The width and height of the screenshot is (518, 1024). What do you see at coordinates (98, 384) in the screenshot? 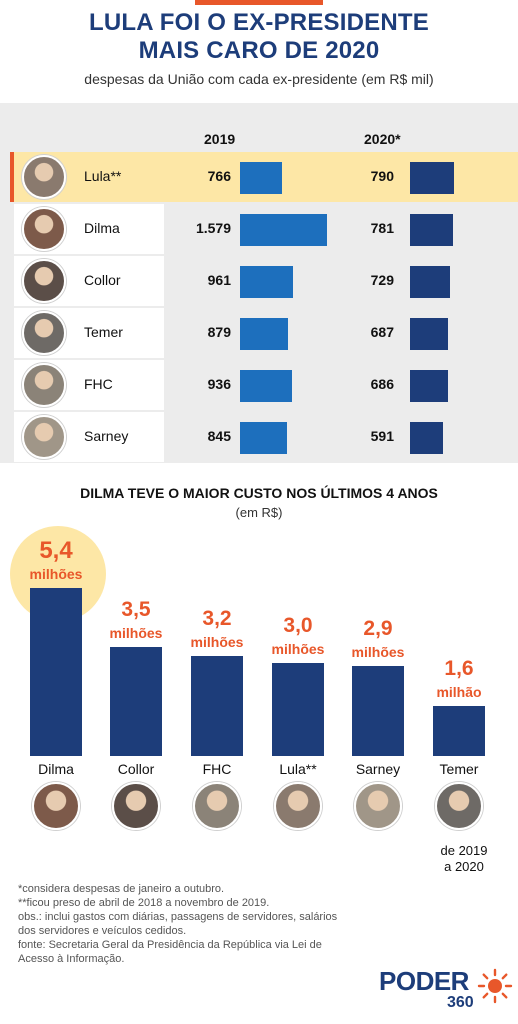
I see `row-name-fhc: FHC` at bounding box center [98, 384].